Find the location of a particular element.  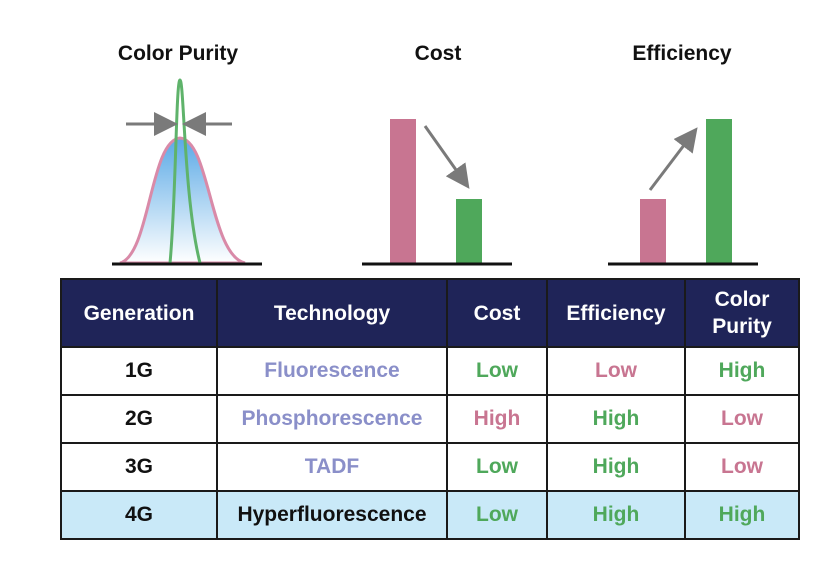

header-efficiency: Efficiency is located at coordinates (616, 313).